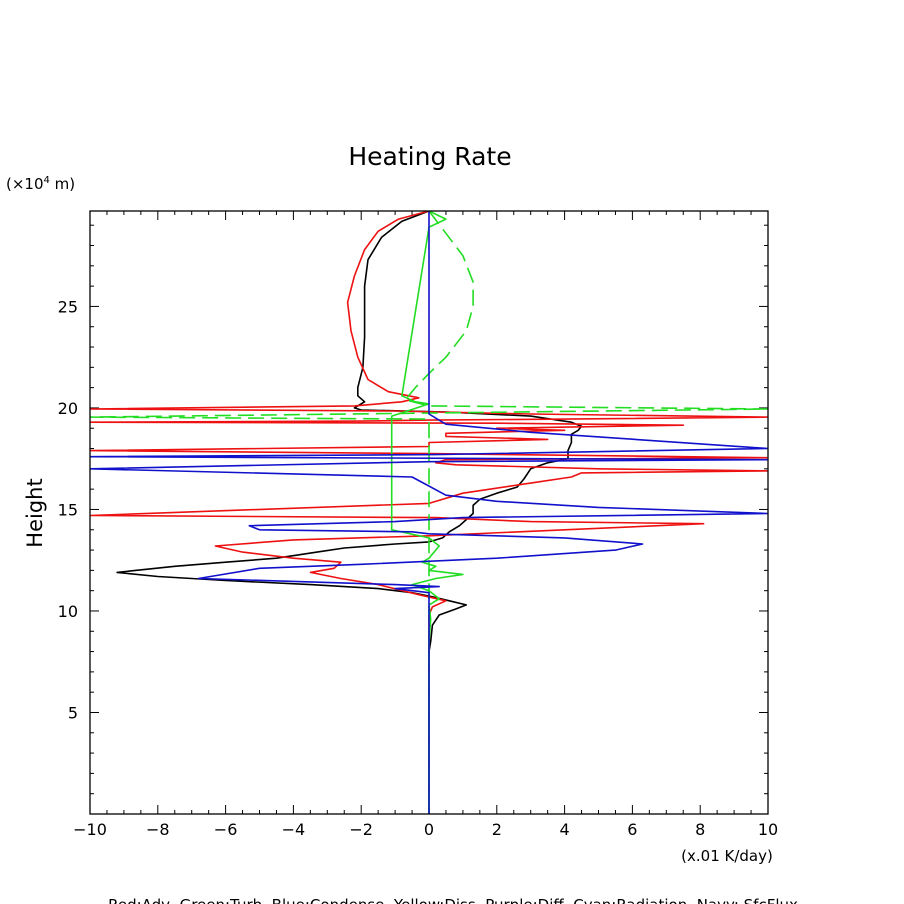 The height and width of the screenshot is (904, 904). What do you see at coordinates (497, 829) in the screenshot?
I see `x-tick-label: 2` at bounding box center [497, 829].